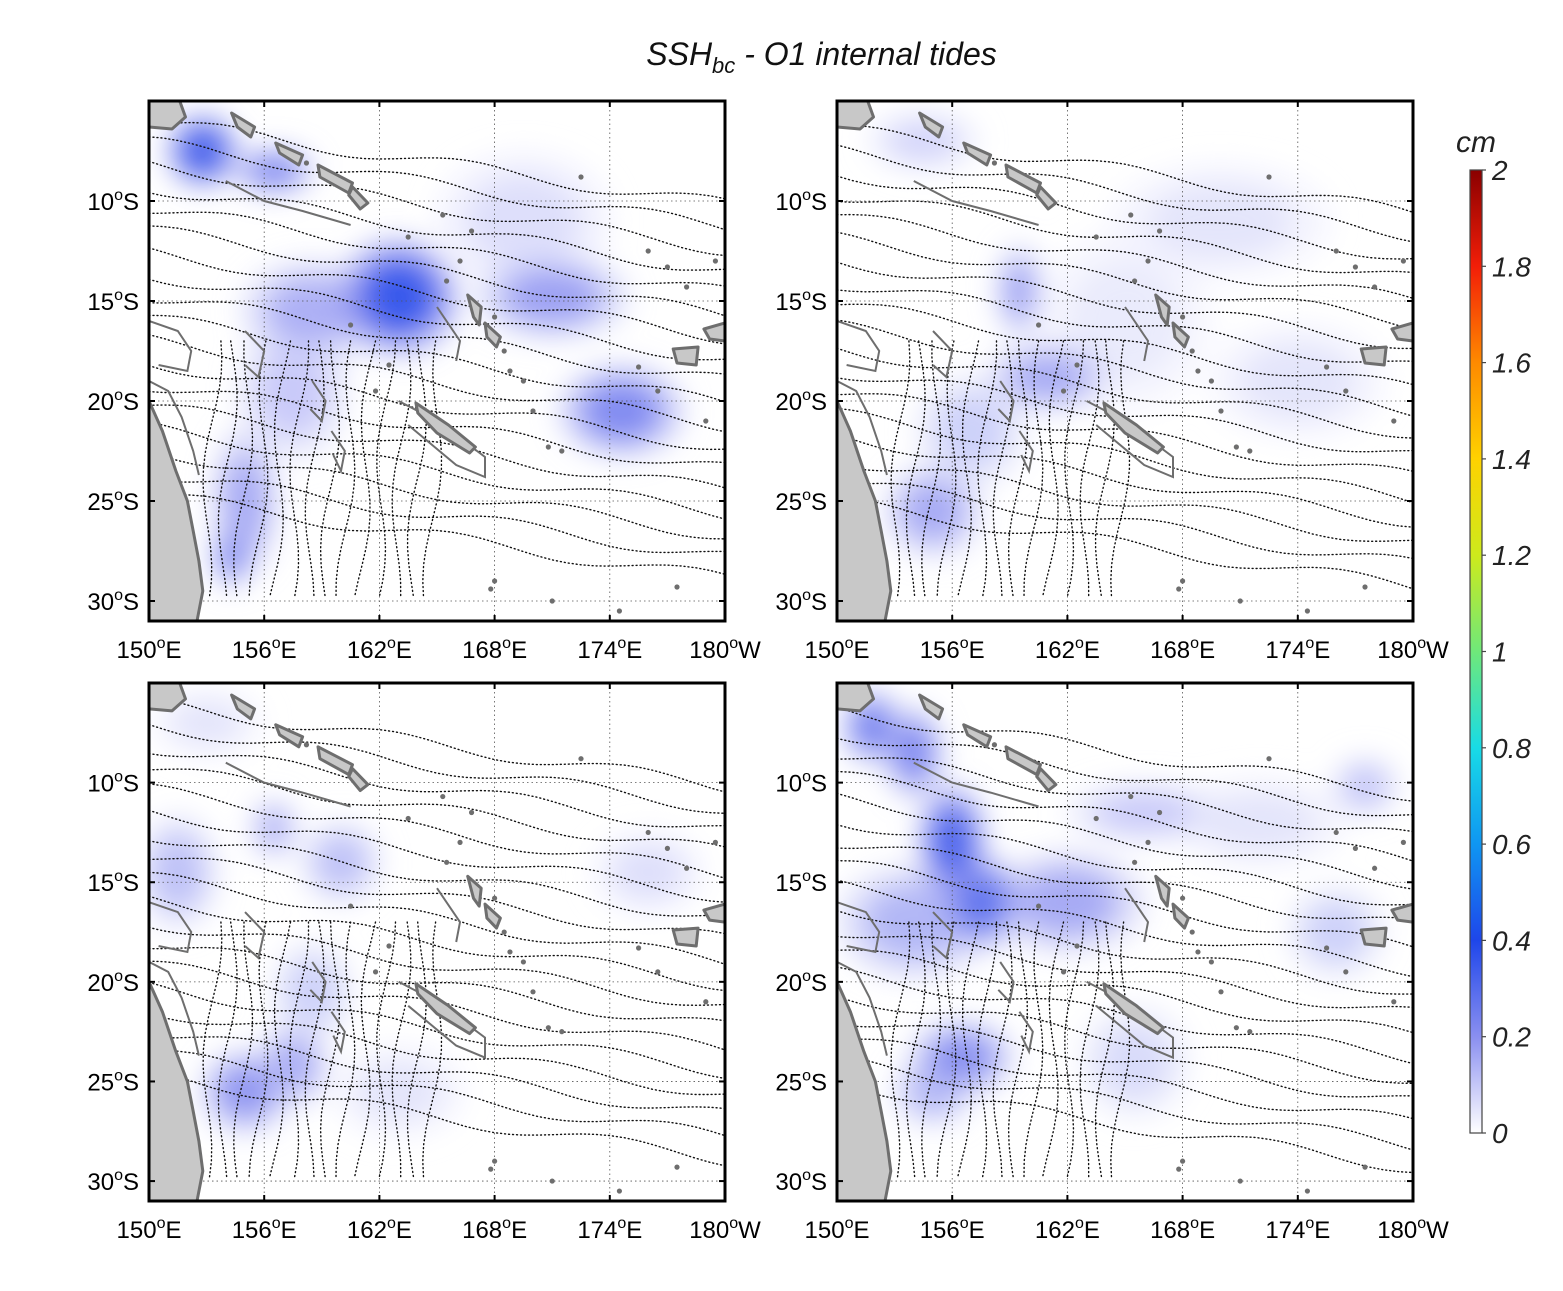 This screenshot has height=1291, width=1563. Describe the element at coordinates (1500, 652) in the screenshot. I see `colorbar-tick-label: 1` at that location.